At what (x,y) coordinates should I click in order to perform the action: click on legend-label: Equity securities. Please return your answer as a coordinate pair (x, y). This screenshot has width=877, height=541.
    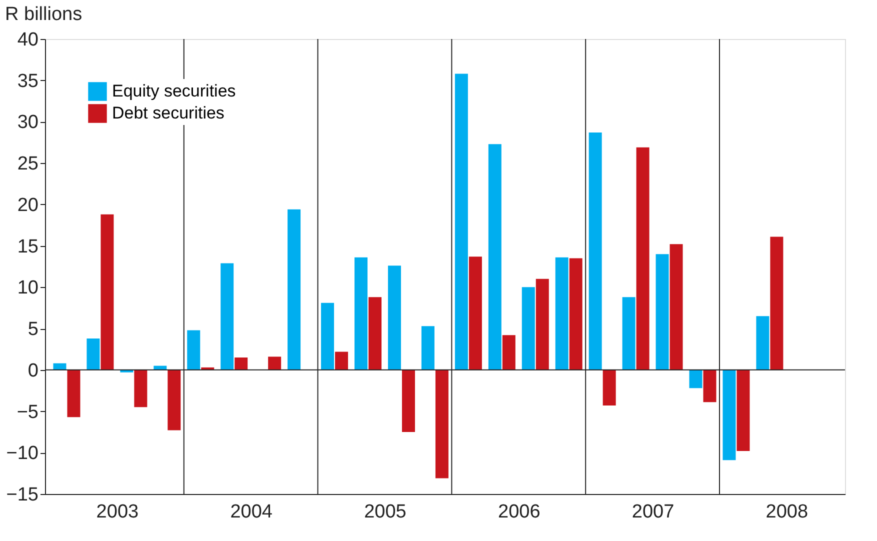
    Looking at the image, I should click on (174, 91).